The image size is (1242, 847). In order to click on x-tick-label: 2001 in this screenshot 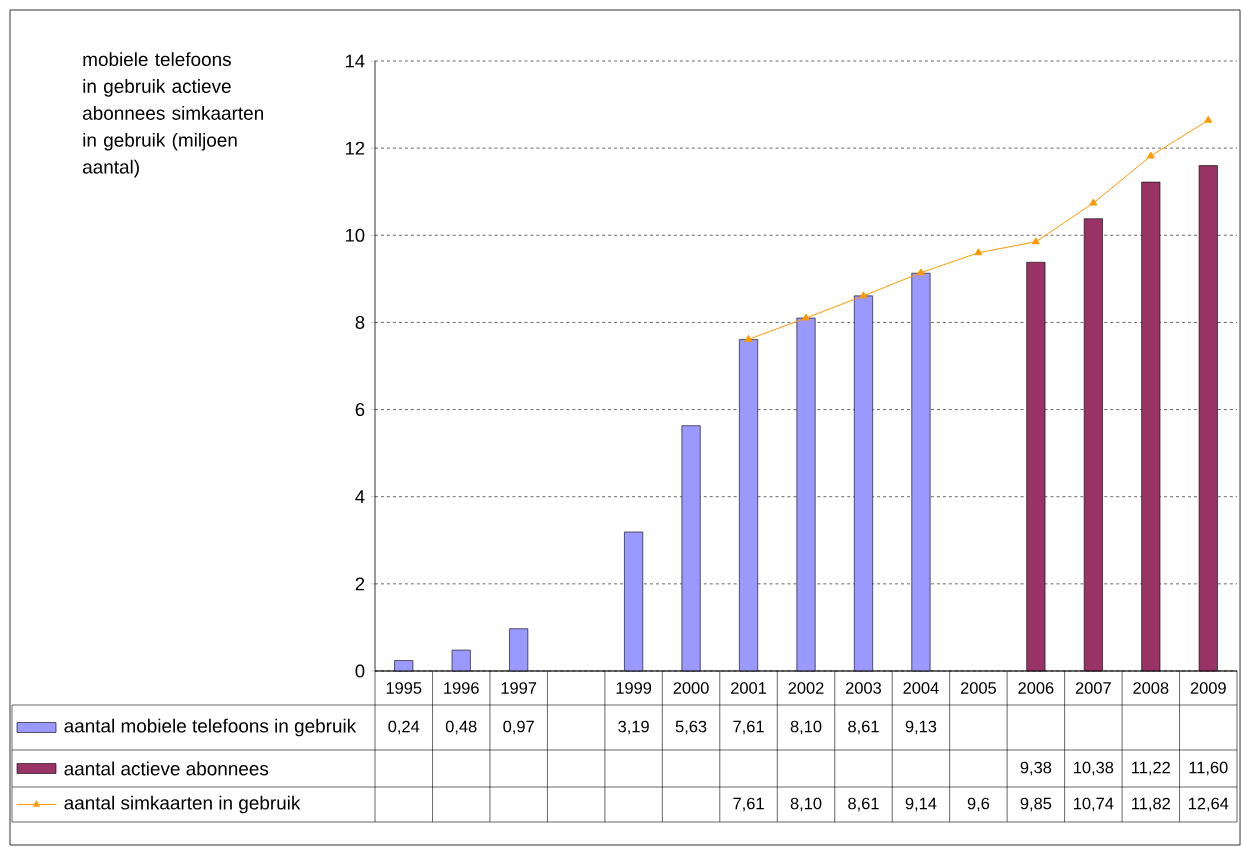, I will do `click(749, 688)`.